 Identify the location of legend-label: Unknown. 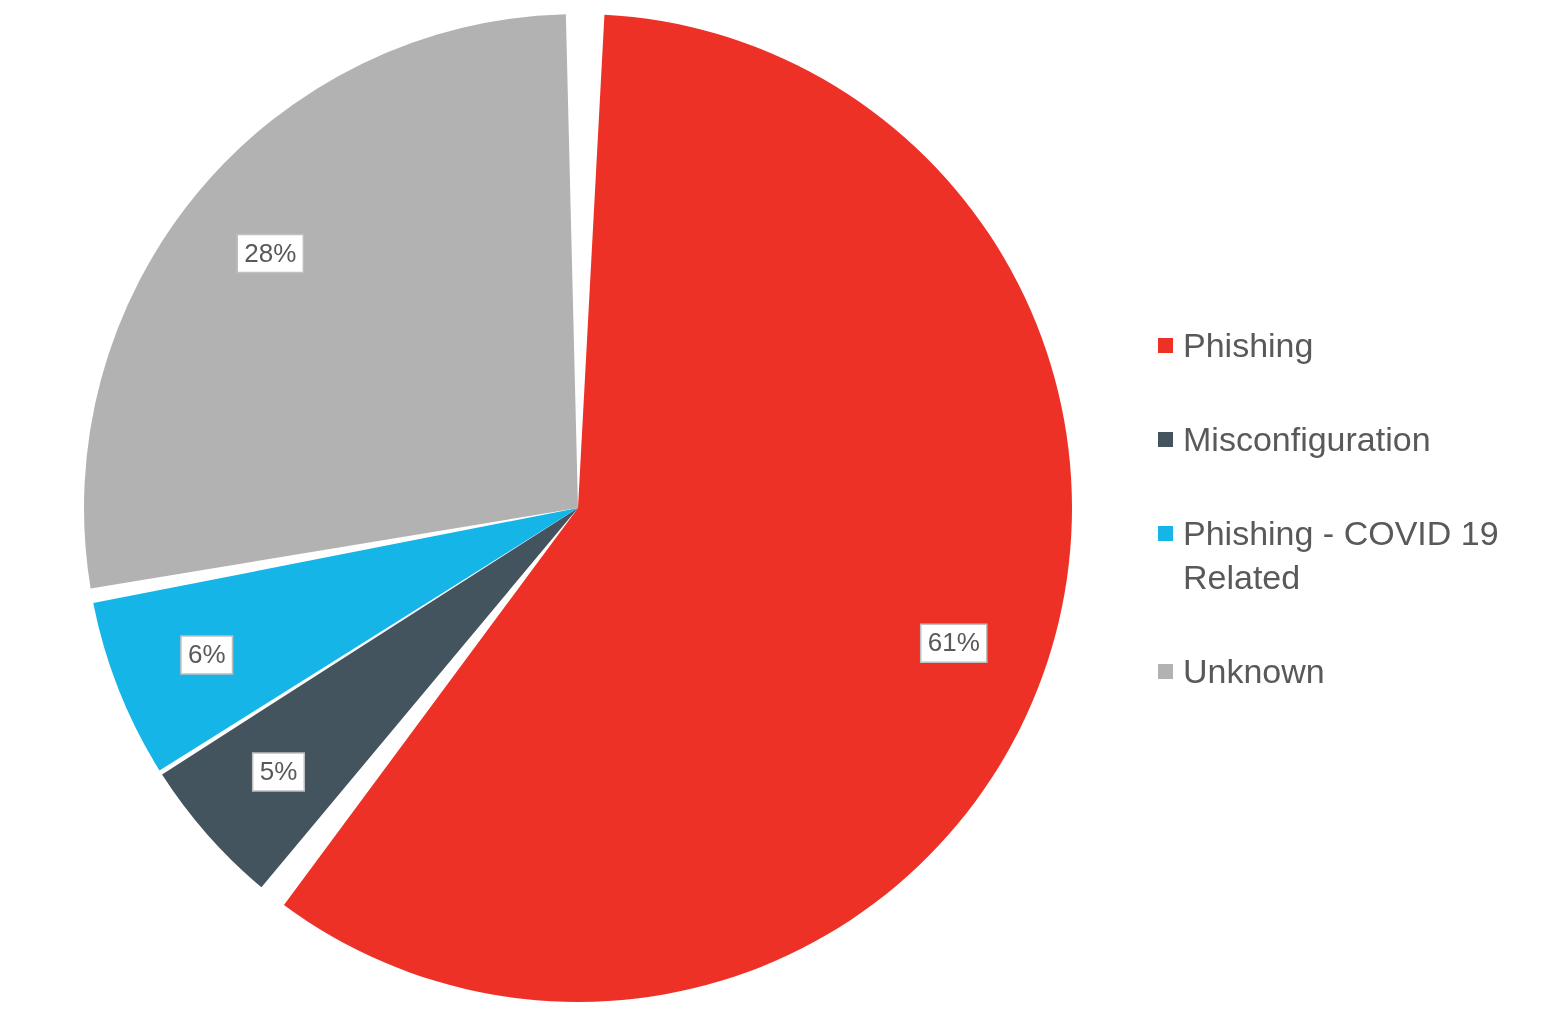
(1254, 671).